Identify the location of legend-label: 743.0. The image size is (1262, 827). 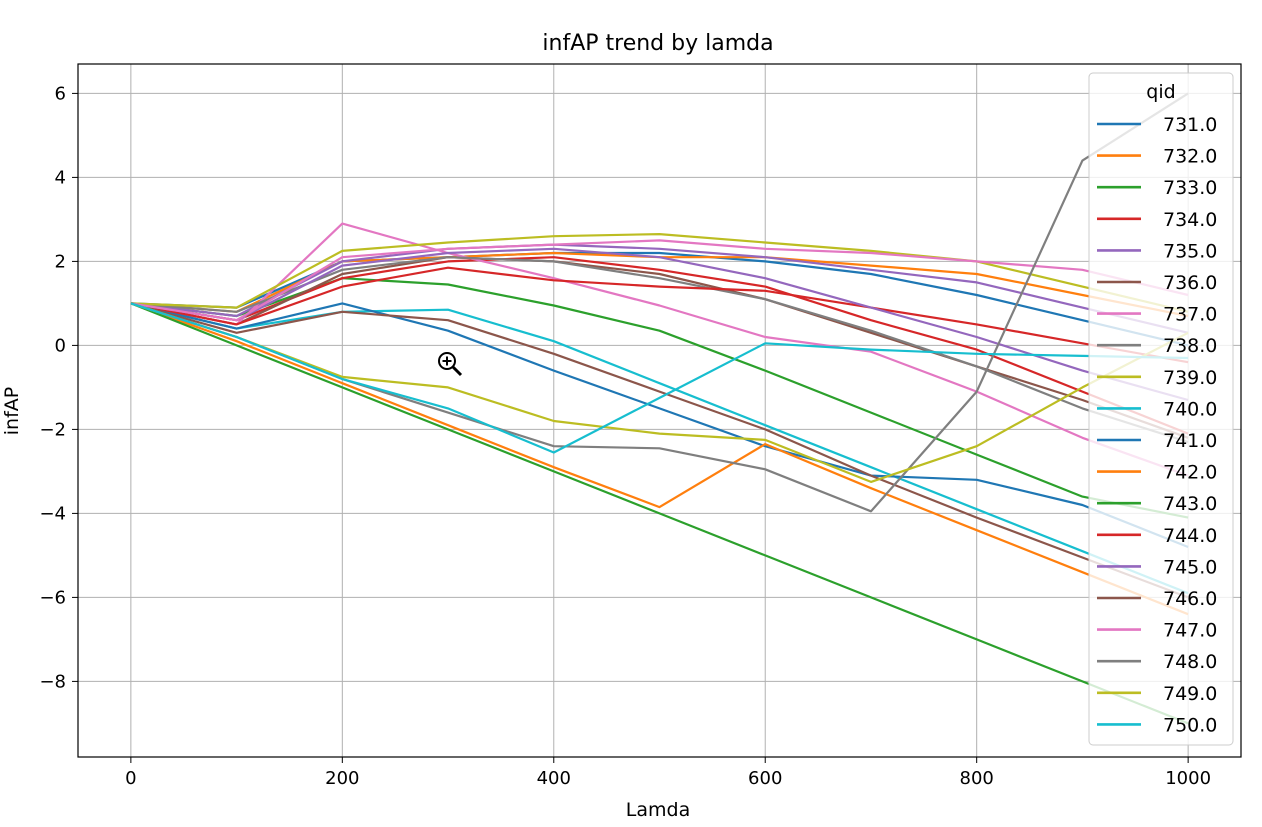
(1190, 504).